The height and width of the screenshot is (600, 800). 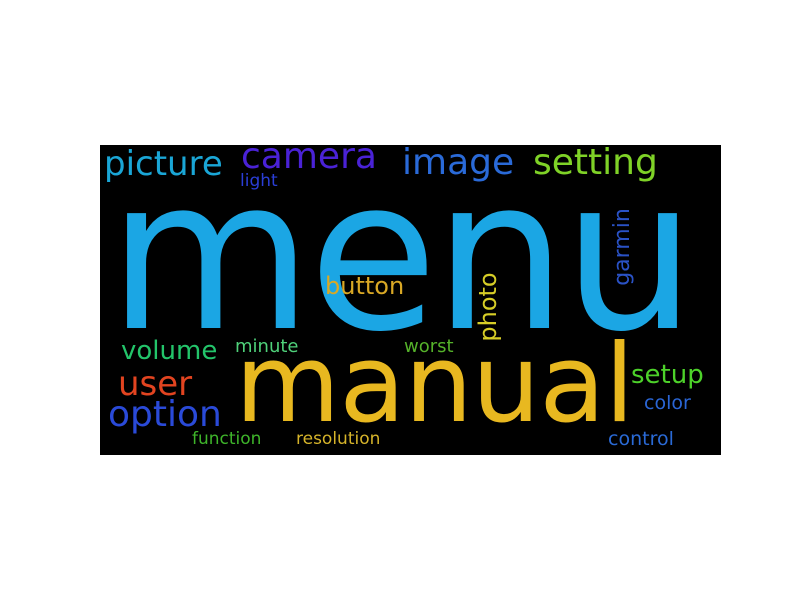 What do you see at coordinates (429, 346) in the screenshot?
I see `word-worst: worst` at bounding box center [429, 346].